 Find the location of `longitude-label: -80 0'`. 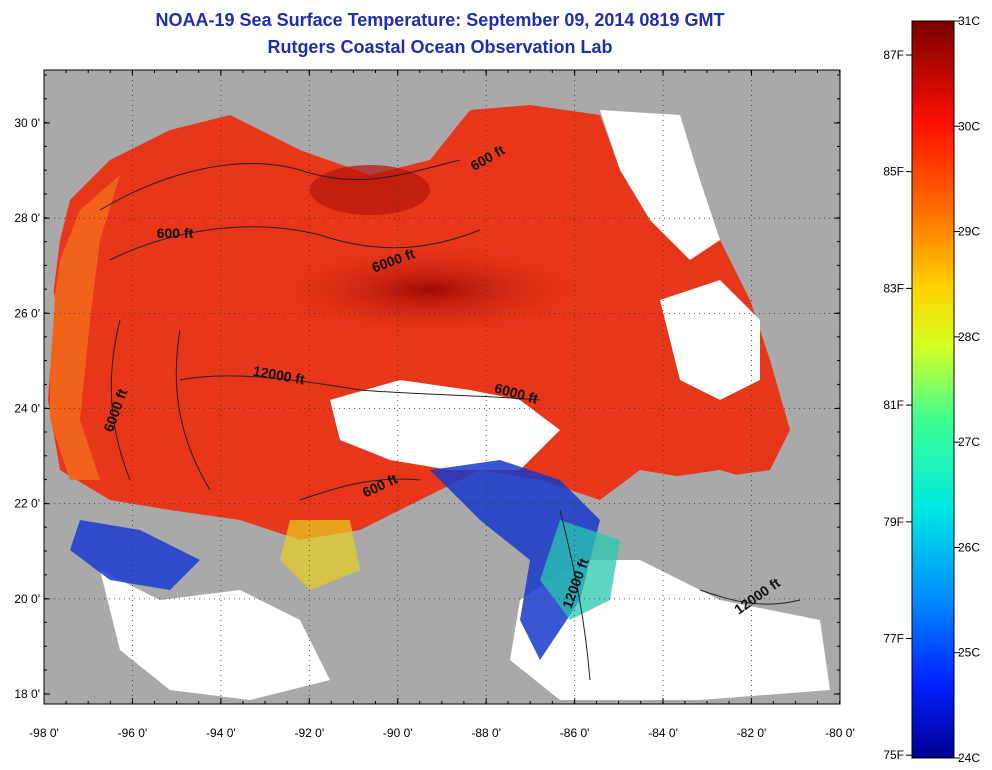

longitude-label: -80 0' is located at coordinates (840, 733).